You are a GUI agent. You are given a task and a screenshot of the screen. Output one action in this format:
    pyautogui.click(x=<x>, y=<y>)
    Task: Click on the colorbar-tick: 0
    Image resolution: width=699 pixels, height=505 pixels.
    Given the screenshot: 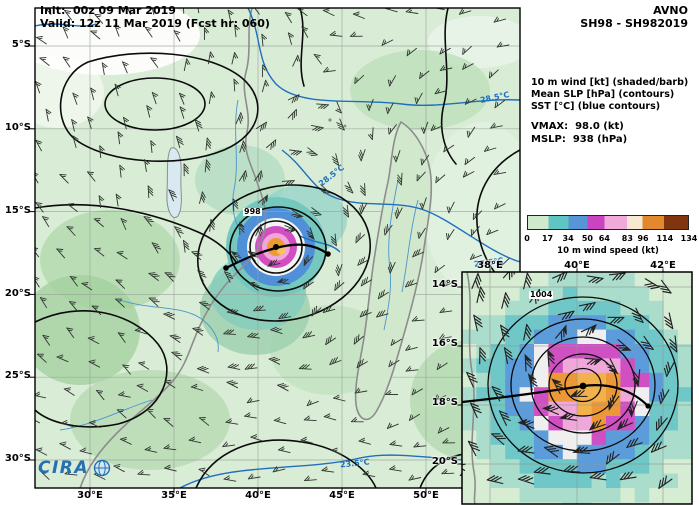 What is the action you would take?
    pyautogui.click(x=527, y=238)
    